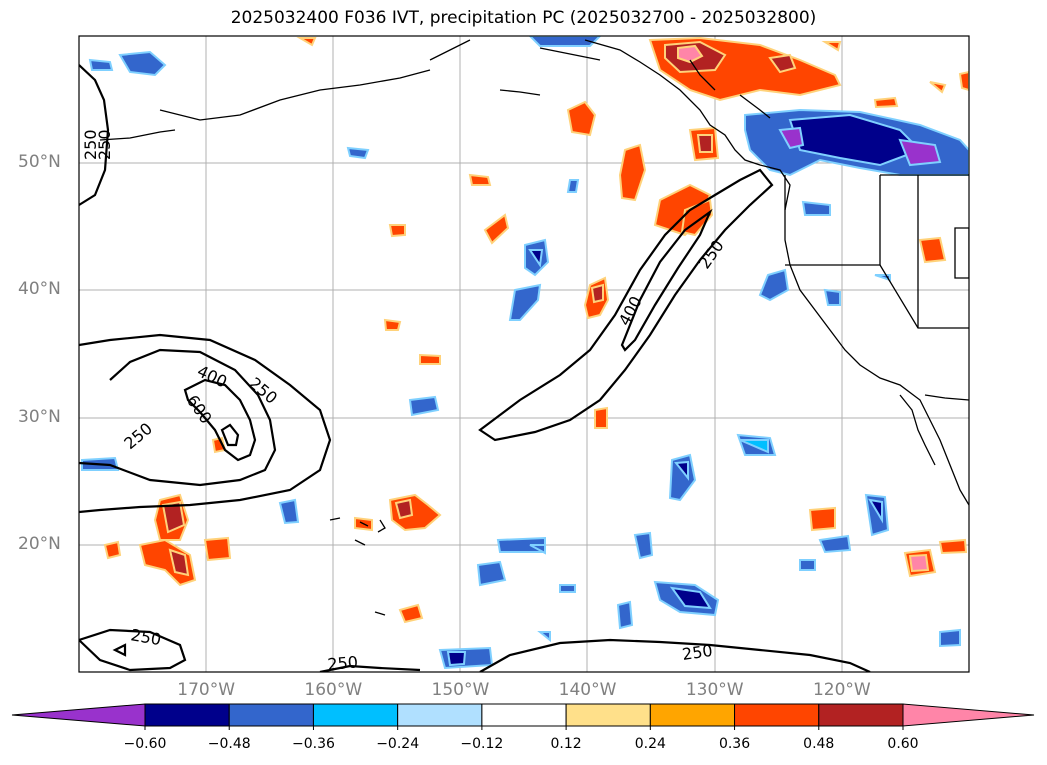  I want to click on colorbar-tick-label: −0.36, so click(313, 744).